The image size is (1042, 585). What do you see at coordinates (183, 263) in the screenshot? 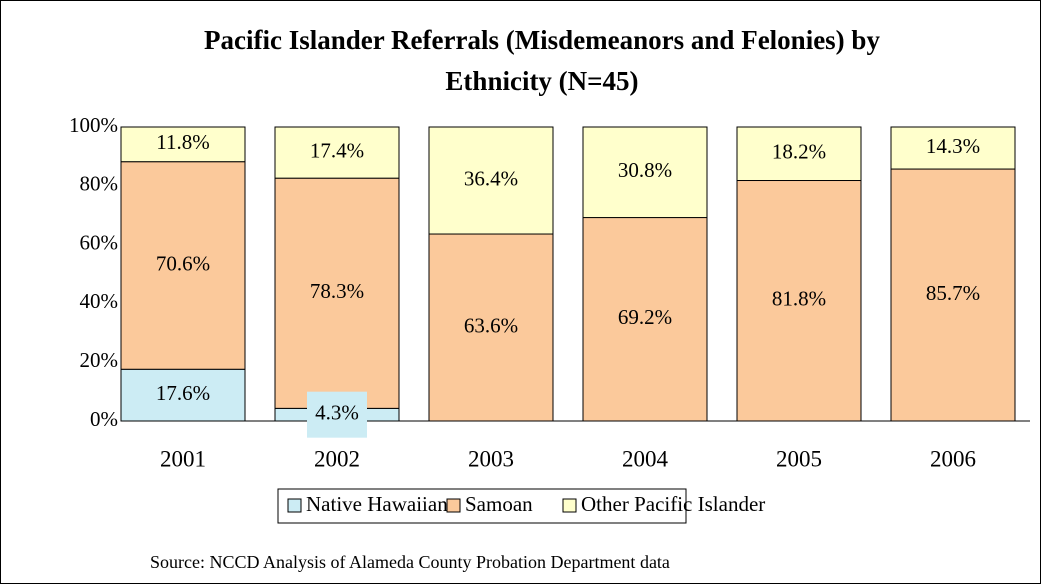
I see `data-label: 70.6%` at bounding box center [183, 263].